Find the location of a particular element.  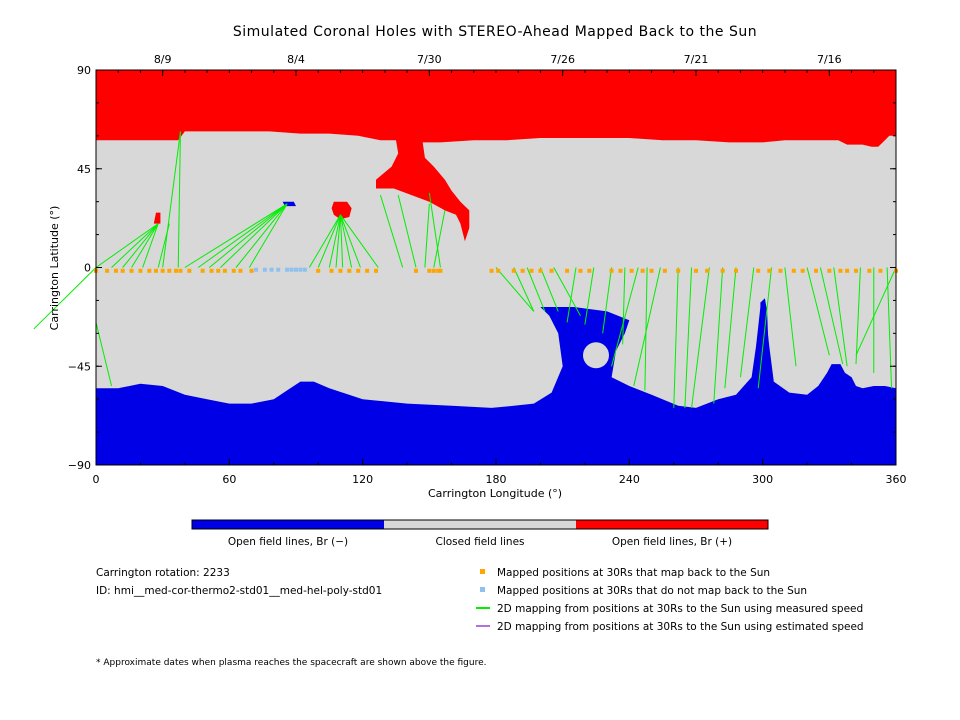

x-tick-label: 180 is located at coordinates (496, 479).